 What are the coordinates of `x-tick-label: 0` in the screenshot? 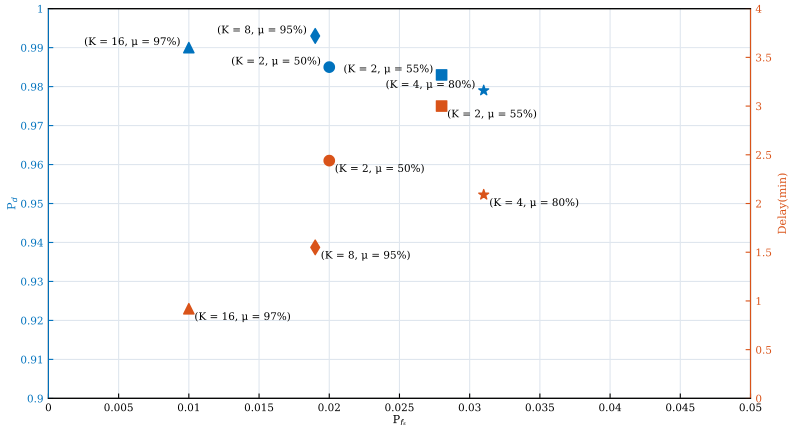 It's located at (49, 407).